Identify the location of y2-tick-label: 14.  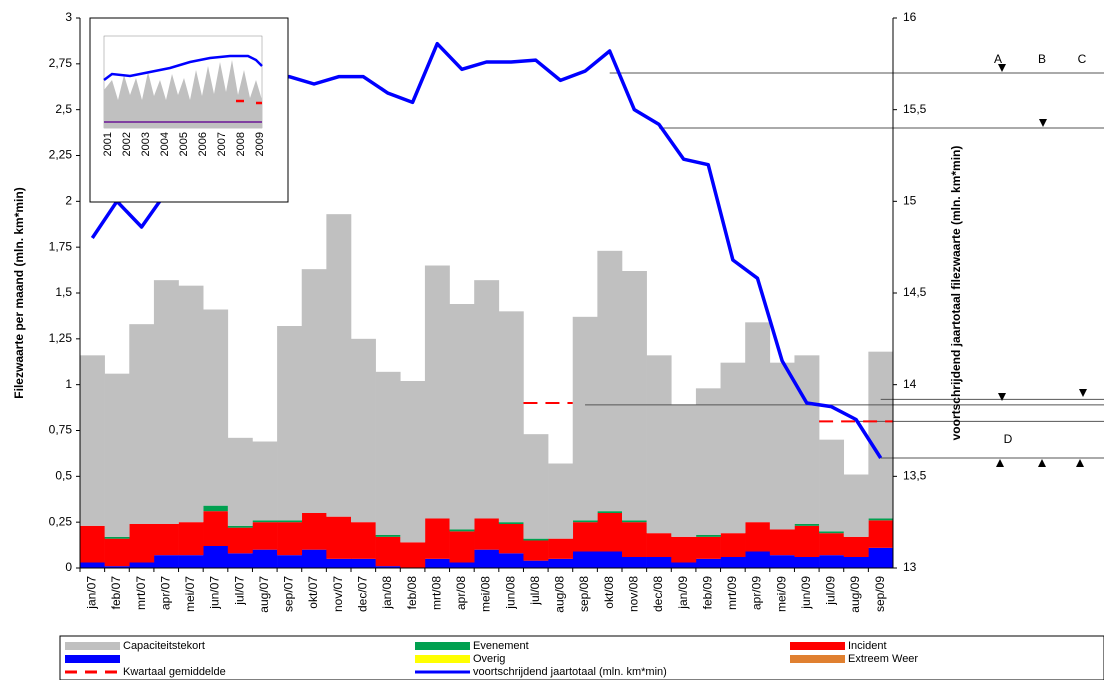
(910, 384).